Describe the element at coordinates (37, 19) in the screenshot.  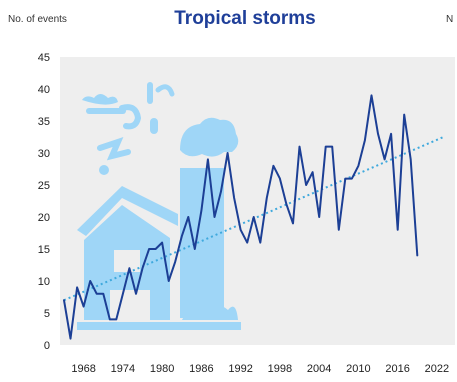
I see `y-axis-label: No. of events` at that location.